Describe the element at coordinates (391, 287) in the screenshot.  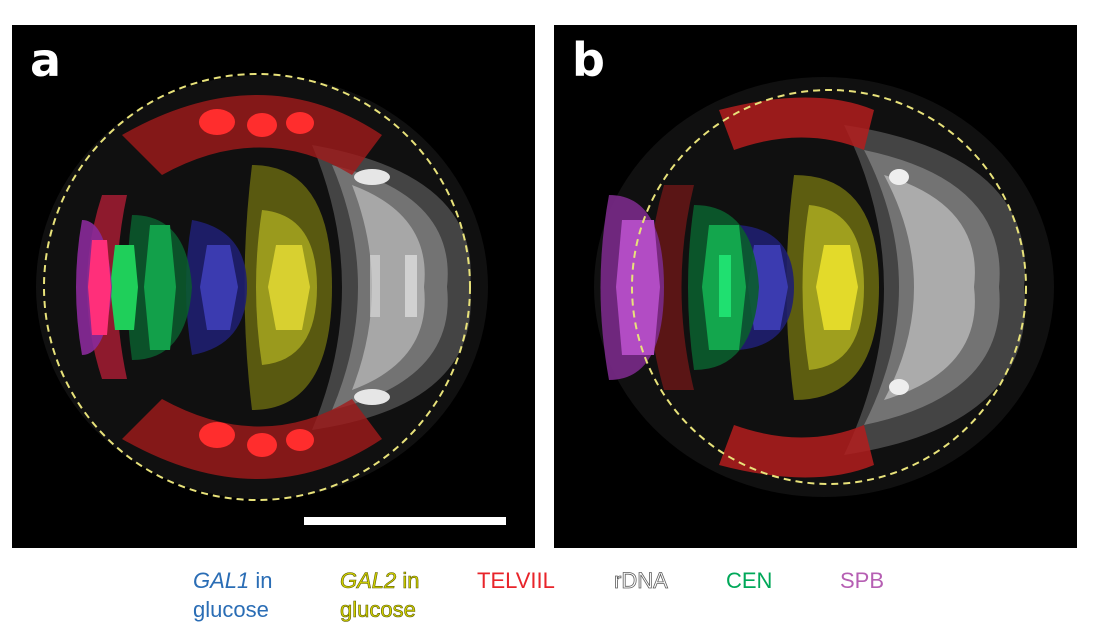
I see `rdna-region-a` at that location.